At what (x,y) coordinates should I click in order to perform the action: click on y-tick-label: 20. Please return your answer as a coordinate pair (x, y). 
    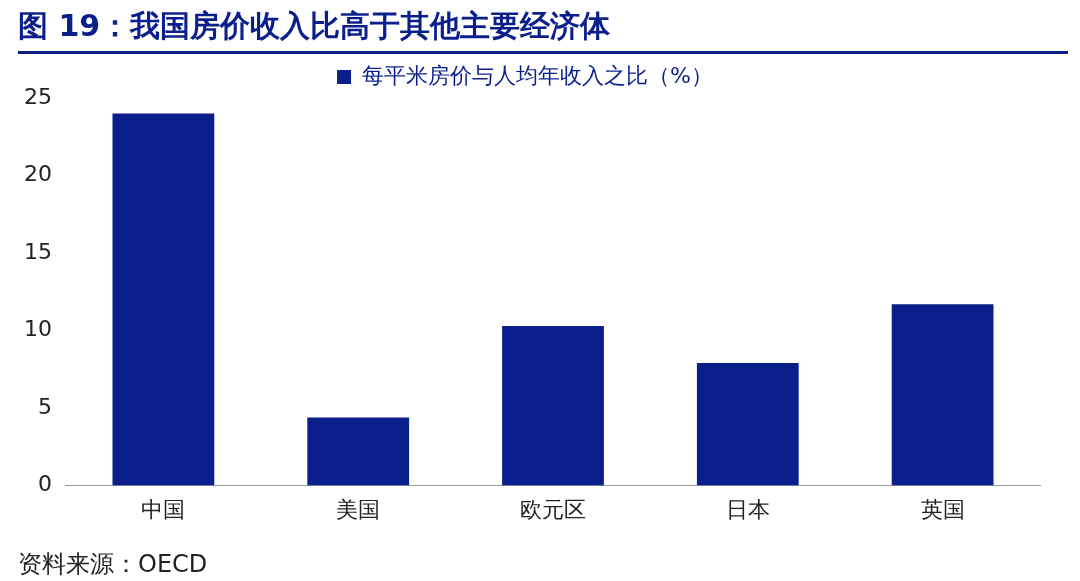
    Looking at the image, I should click on (37, 174).